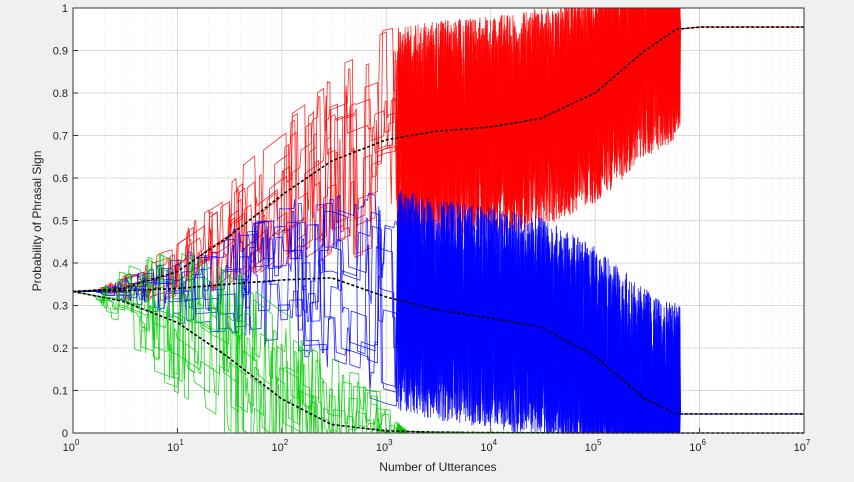 The width and height of the screenshot is (854, 482). I want to click on x-axis-label: Number of Utterances, so click(437, 467).